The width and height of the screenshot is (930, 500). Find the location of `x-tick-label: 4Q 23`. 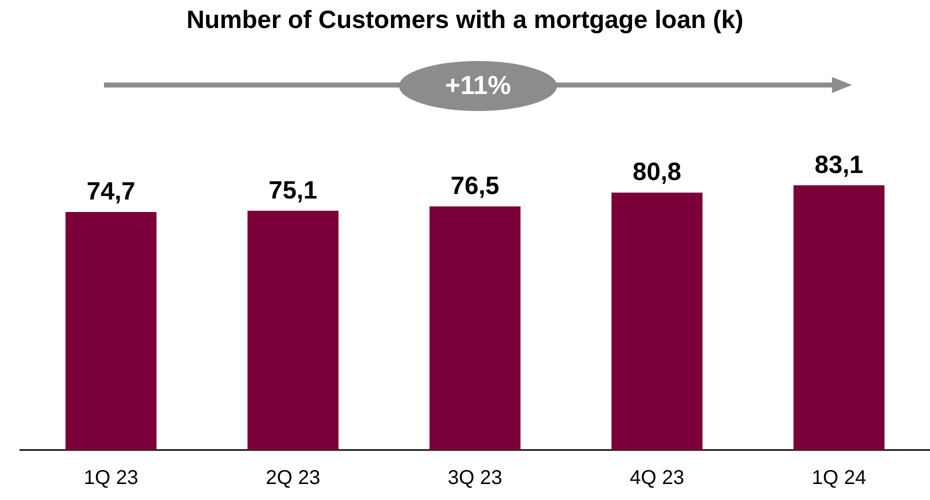

x-tick-label: 4Q 23 is located at coordinates (657, 478).